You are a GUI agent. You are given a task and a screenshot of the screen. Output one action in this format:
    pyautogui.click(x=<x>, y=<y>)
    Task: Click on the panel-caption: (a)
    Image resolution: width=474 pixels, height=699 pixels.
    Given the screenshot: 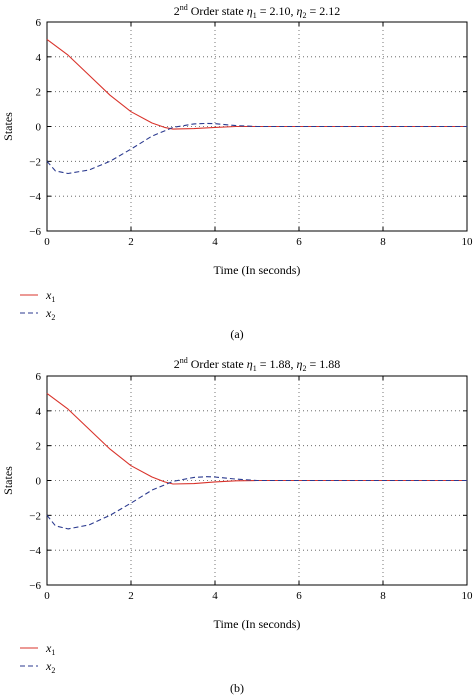 What is the action you would take?
    pyautogui.click(x=236, y=334)
    